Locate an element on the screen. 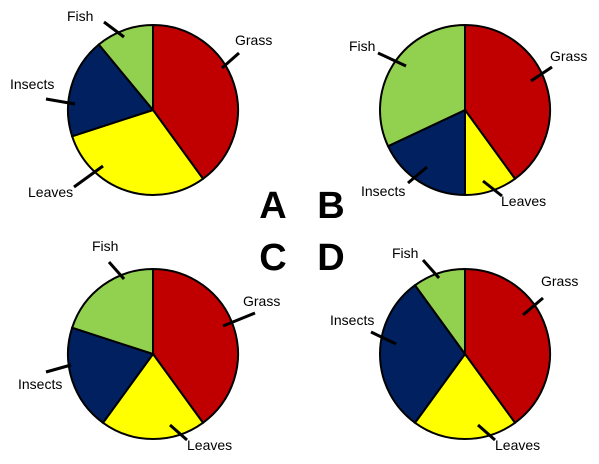 The height and width of the screenshot is (464, 599). letter-d: D is located at coordinates (330, 258).